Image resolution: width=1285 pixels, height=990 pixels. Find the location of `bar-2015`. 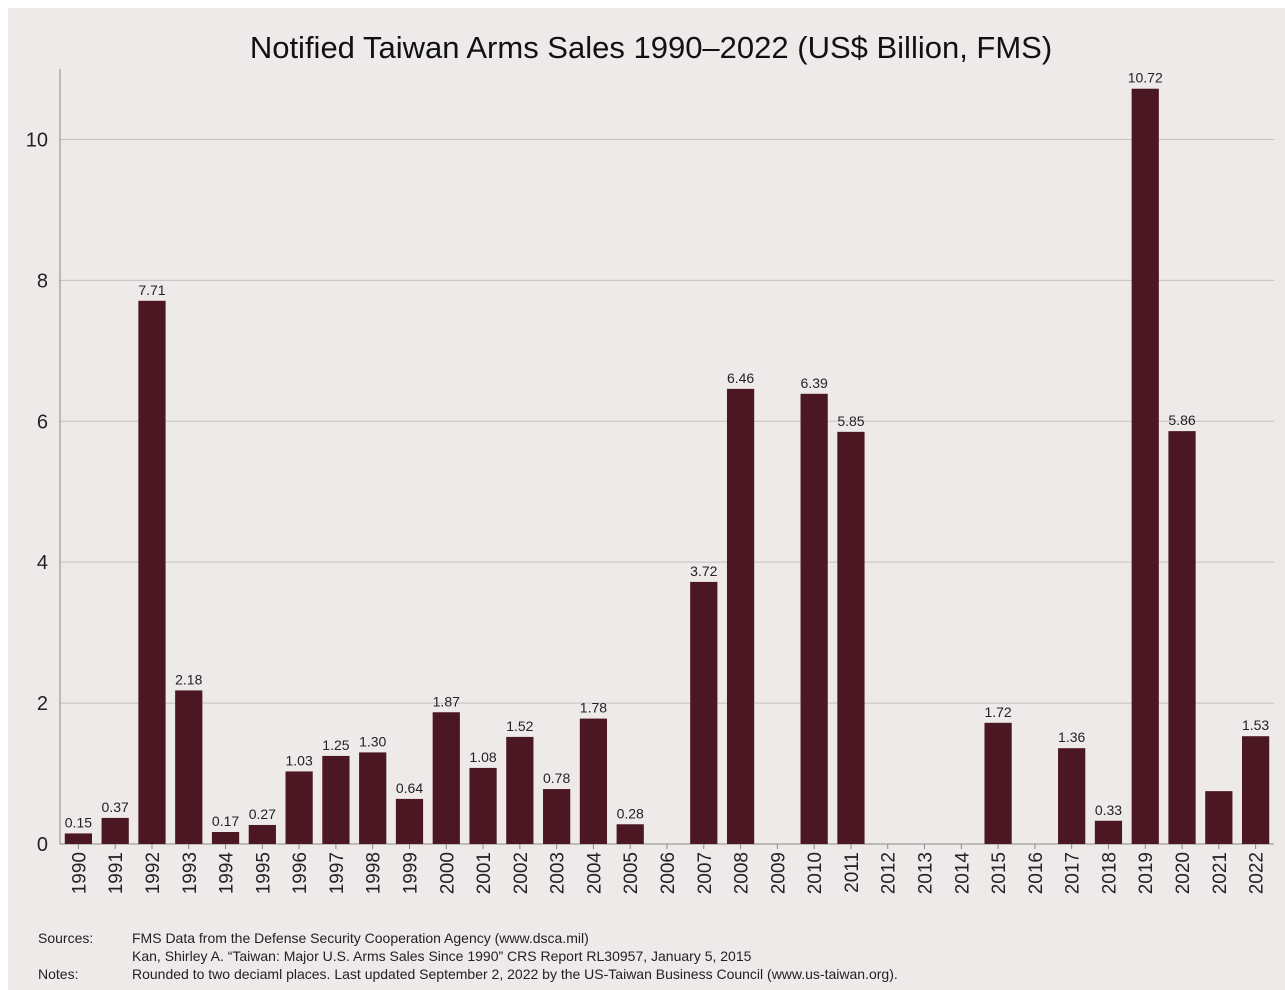

bar-2015 is located at coordinates (998, 783).